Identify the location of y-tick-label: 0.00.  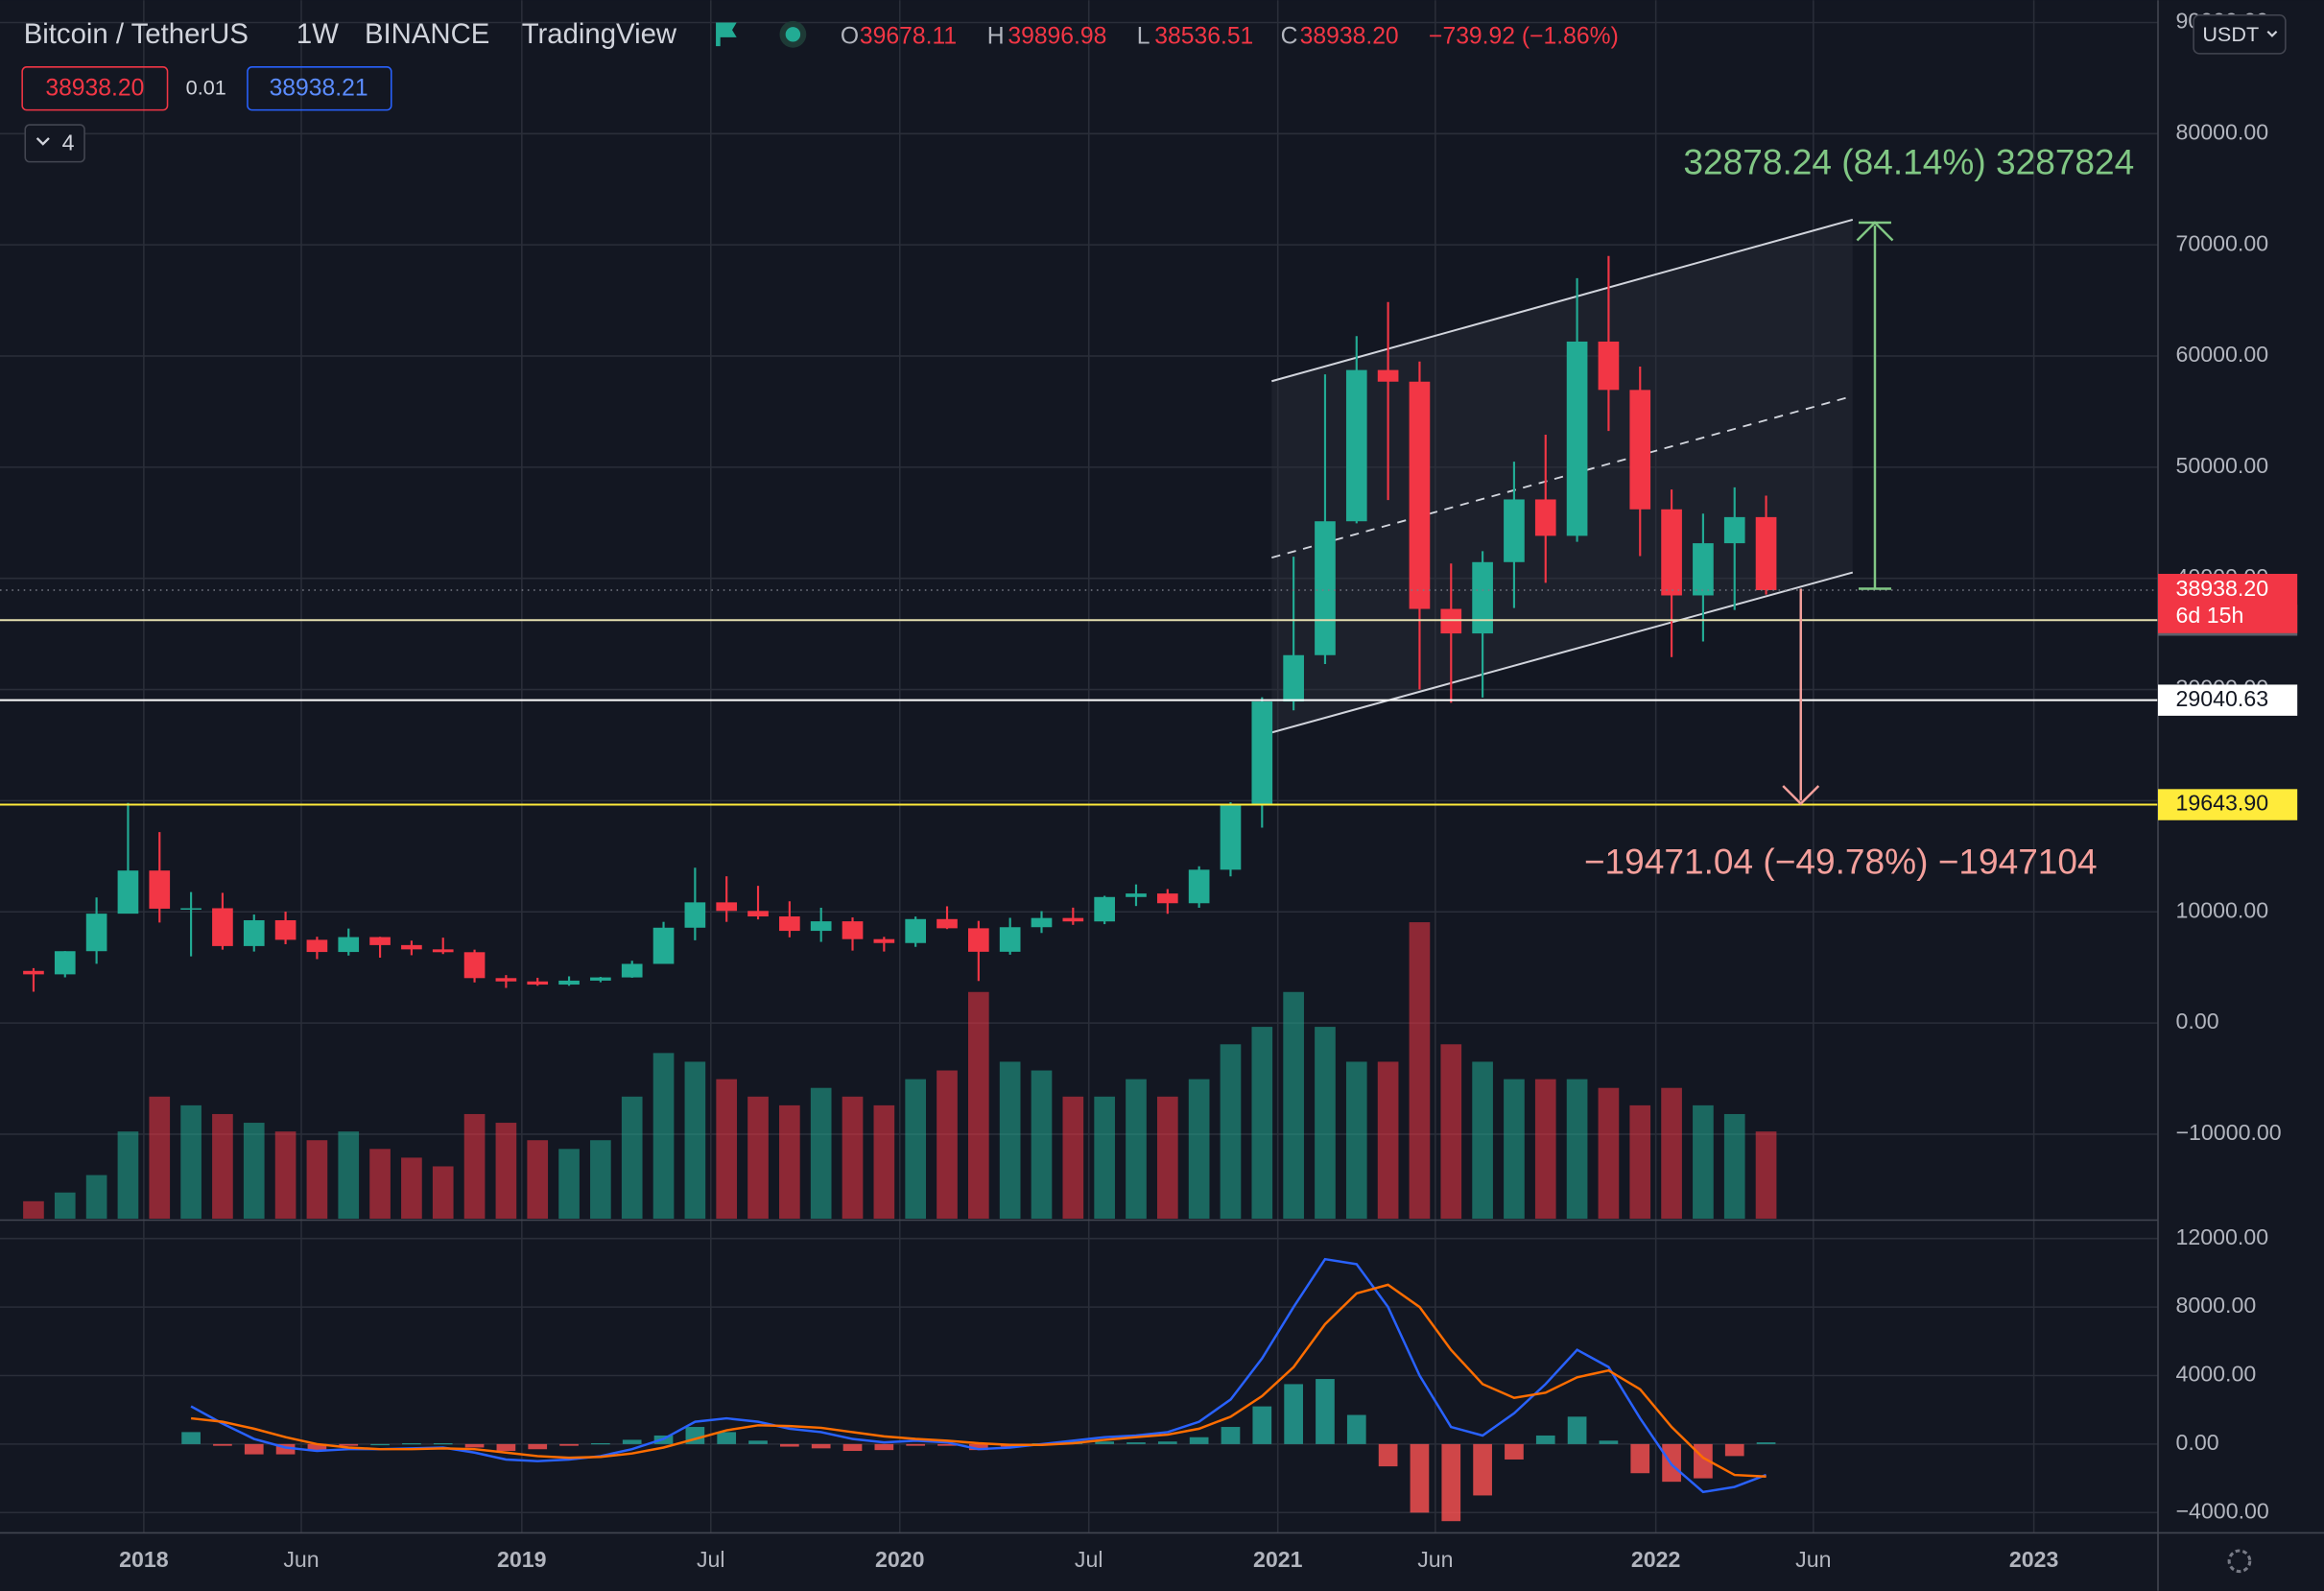
(2197, 1442).